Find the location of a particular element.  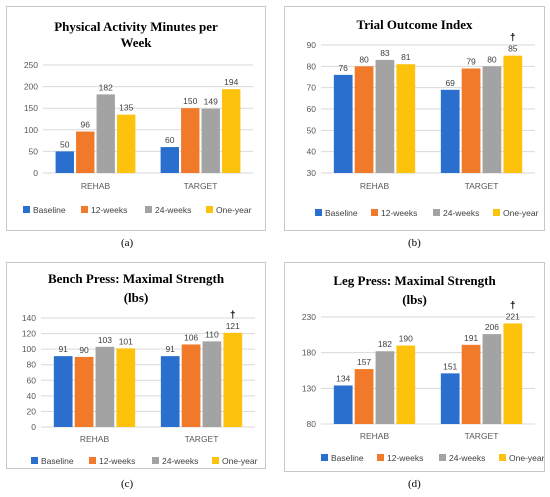

y-tick-label: 30 is located at coordinates (312, 173).